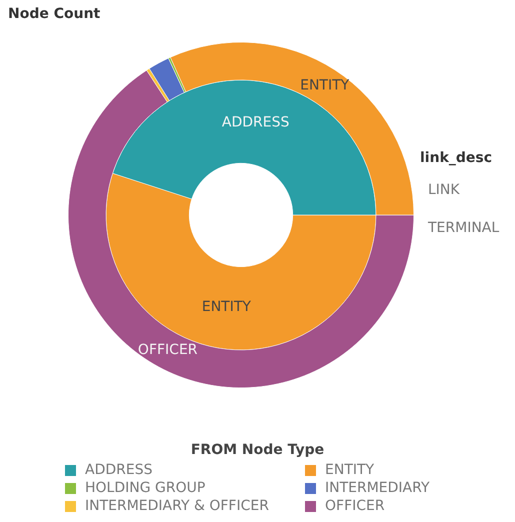 The width and height of the screenshot is (515, 522). Describe the element at coordinates (377, 488) in the screenshot. I see `legend-label: INTERMEDIARY` at that location.